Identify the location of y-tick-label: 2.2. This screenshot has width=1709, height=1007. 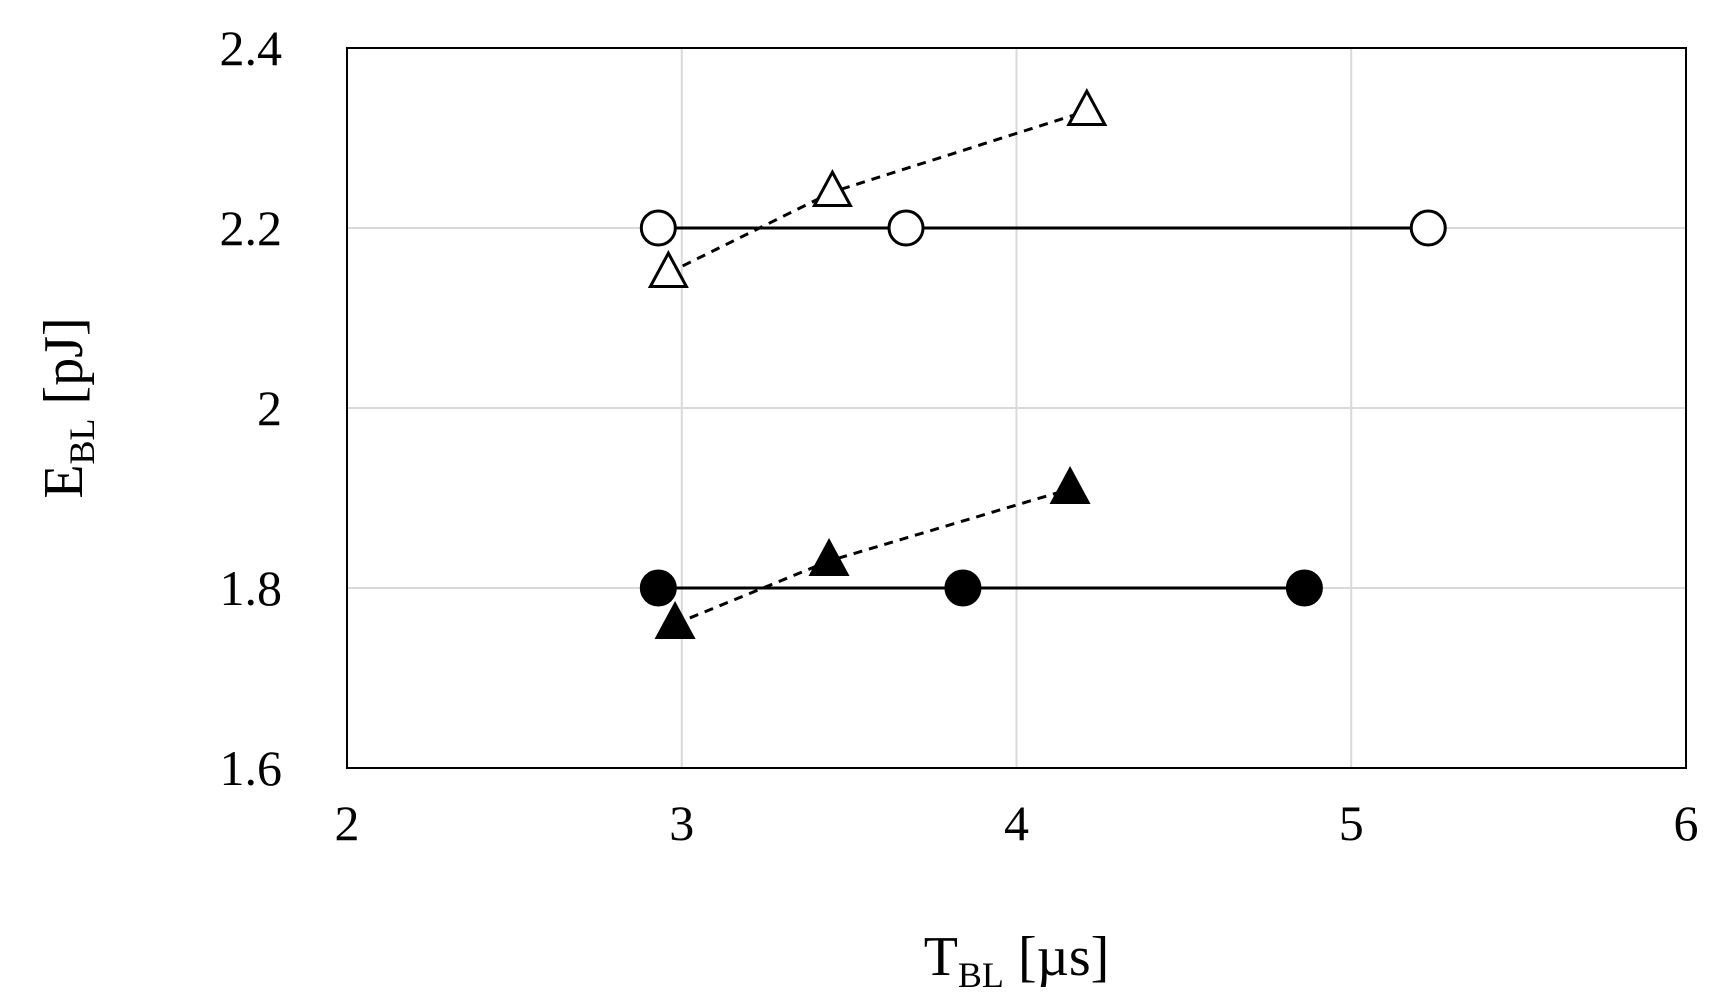
(251, 228).